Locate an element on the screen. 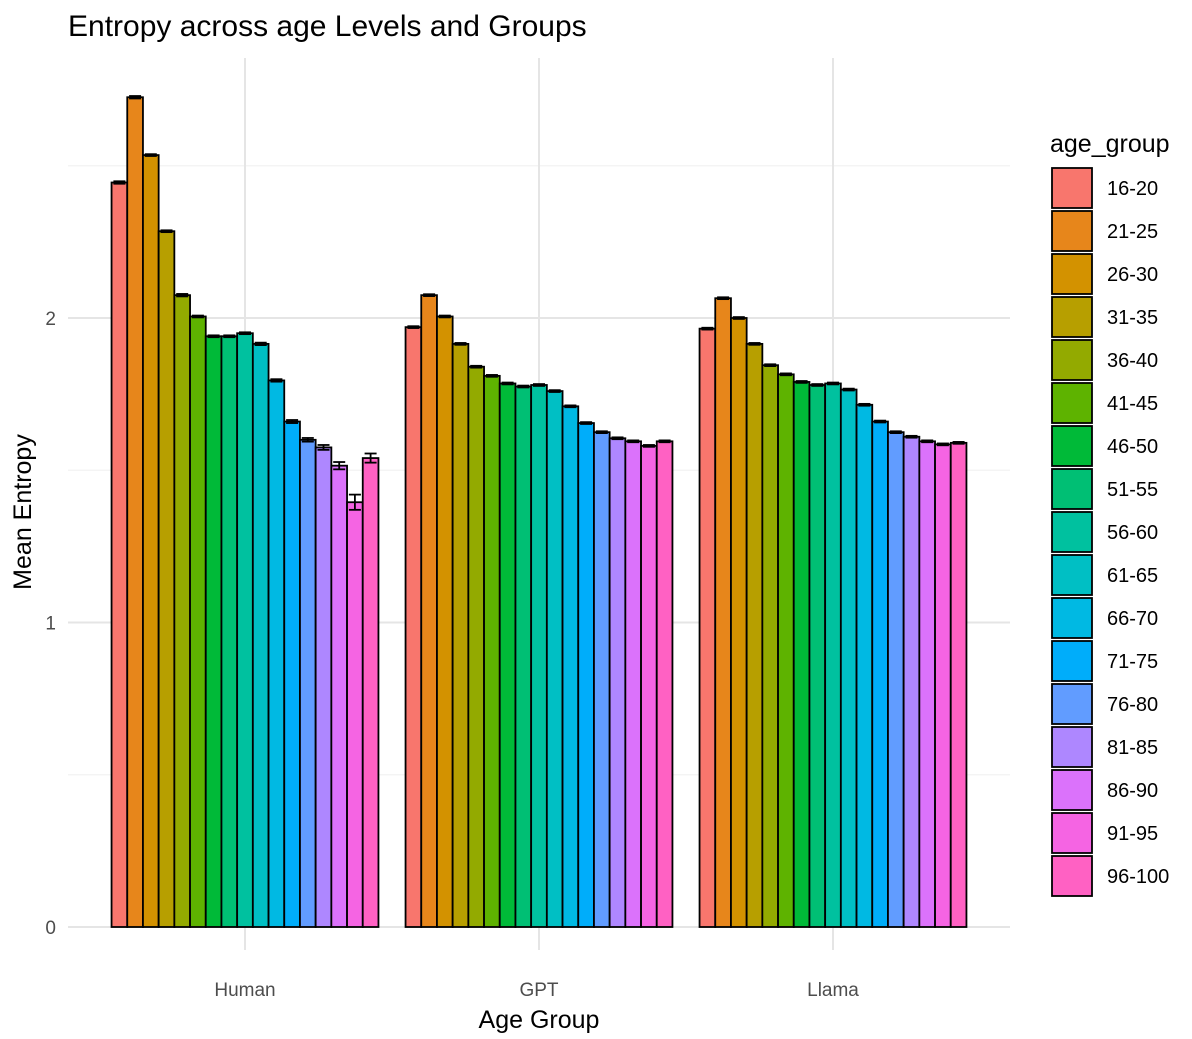 This screenshot has width=1192, height=1039. legend-label: 76-80 is located at coordinates (1132, 705).